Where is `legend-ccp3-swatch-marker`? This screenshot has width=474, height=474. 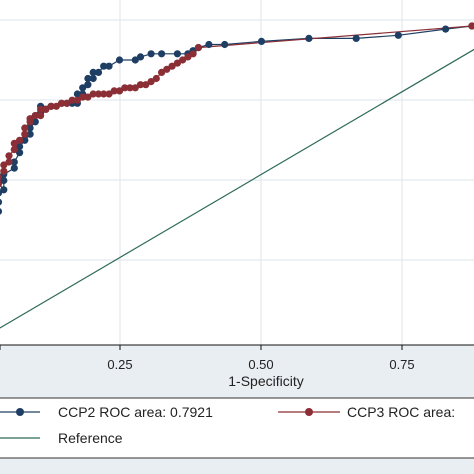
legend-ccp3-swatch-marker is located at coordinates (309, 412).